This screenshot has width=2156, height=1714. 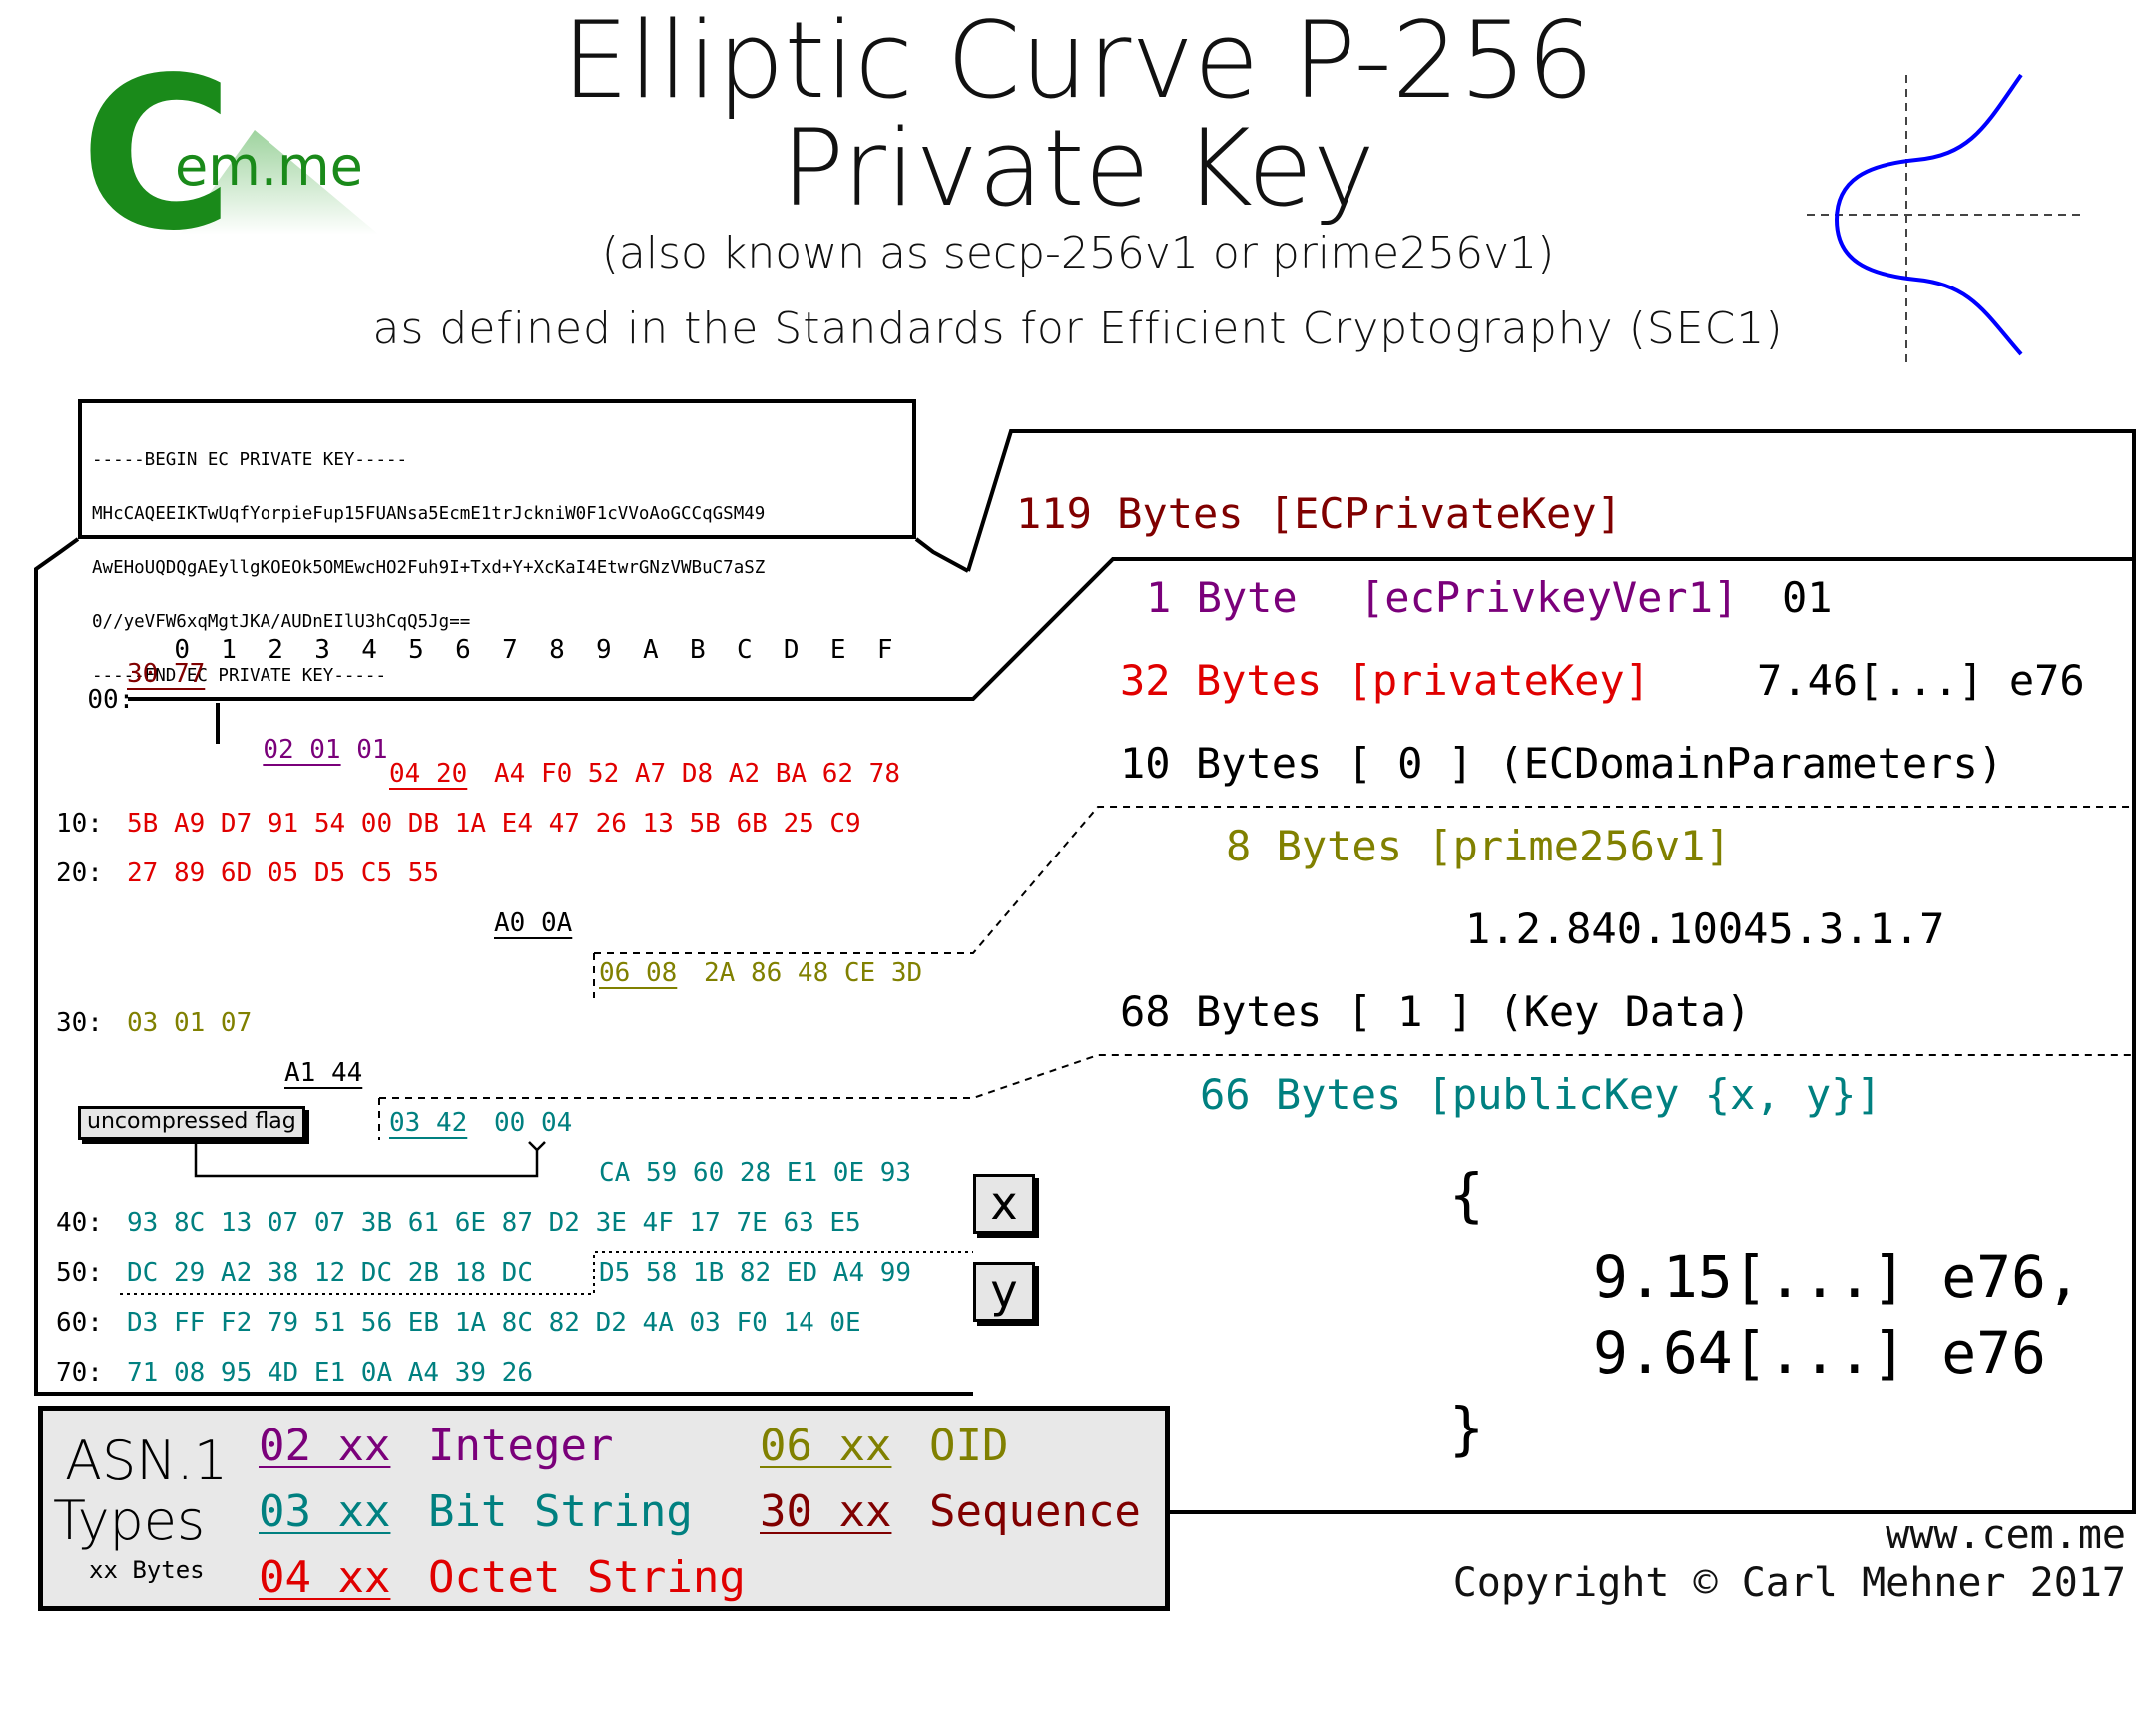 What do you see at coordinates (157, 154) in the screenshot?
I see `logo-letter: C` at bounding box center [157, 154].